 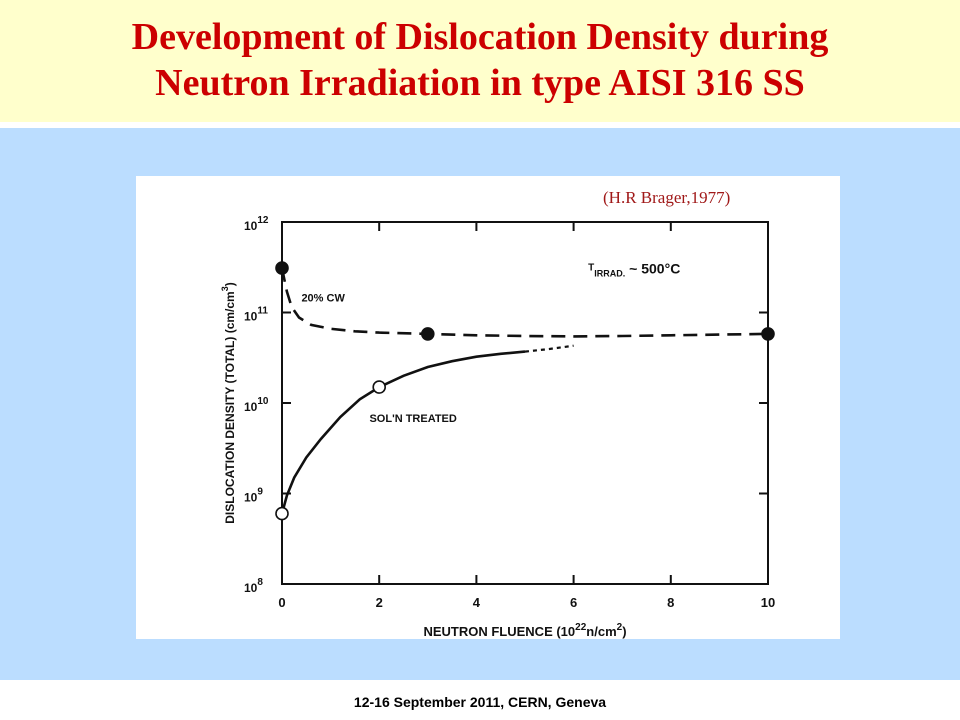 I want to click on irradiation-temperature-label: TIRRAD. ~ 500°C, so click(x=634, y=269).